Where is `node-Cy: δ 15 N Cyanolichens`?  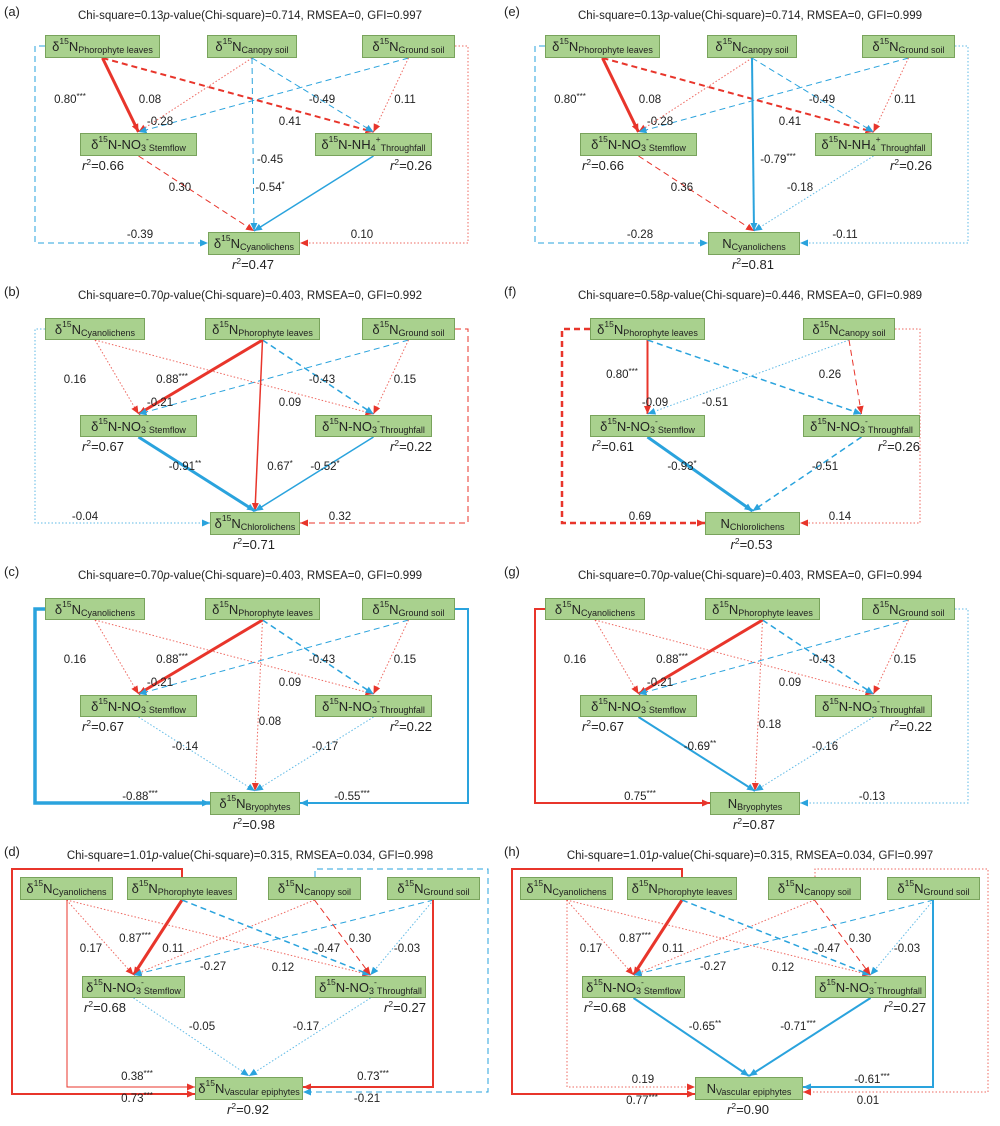 node-Cy: δ 15 N Cyanolichens is located at coordinates (595, 609).